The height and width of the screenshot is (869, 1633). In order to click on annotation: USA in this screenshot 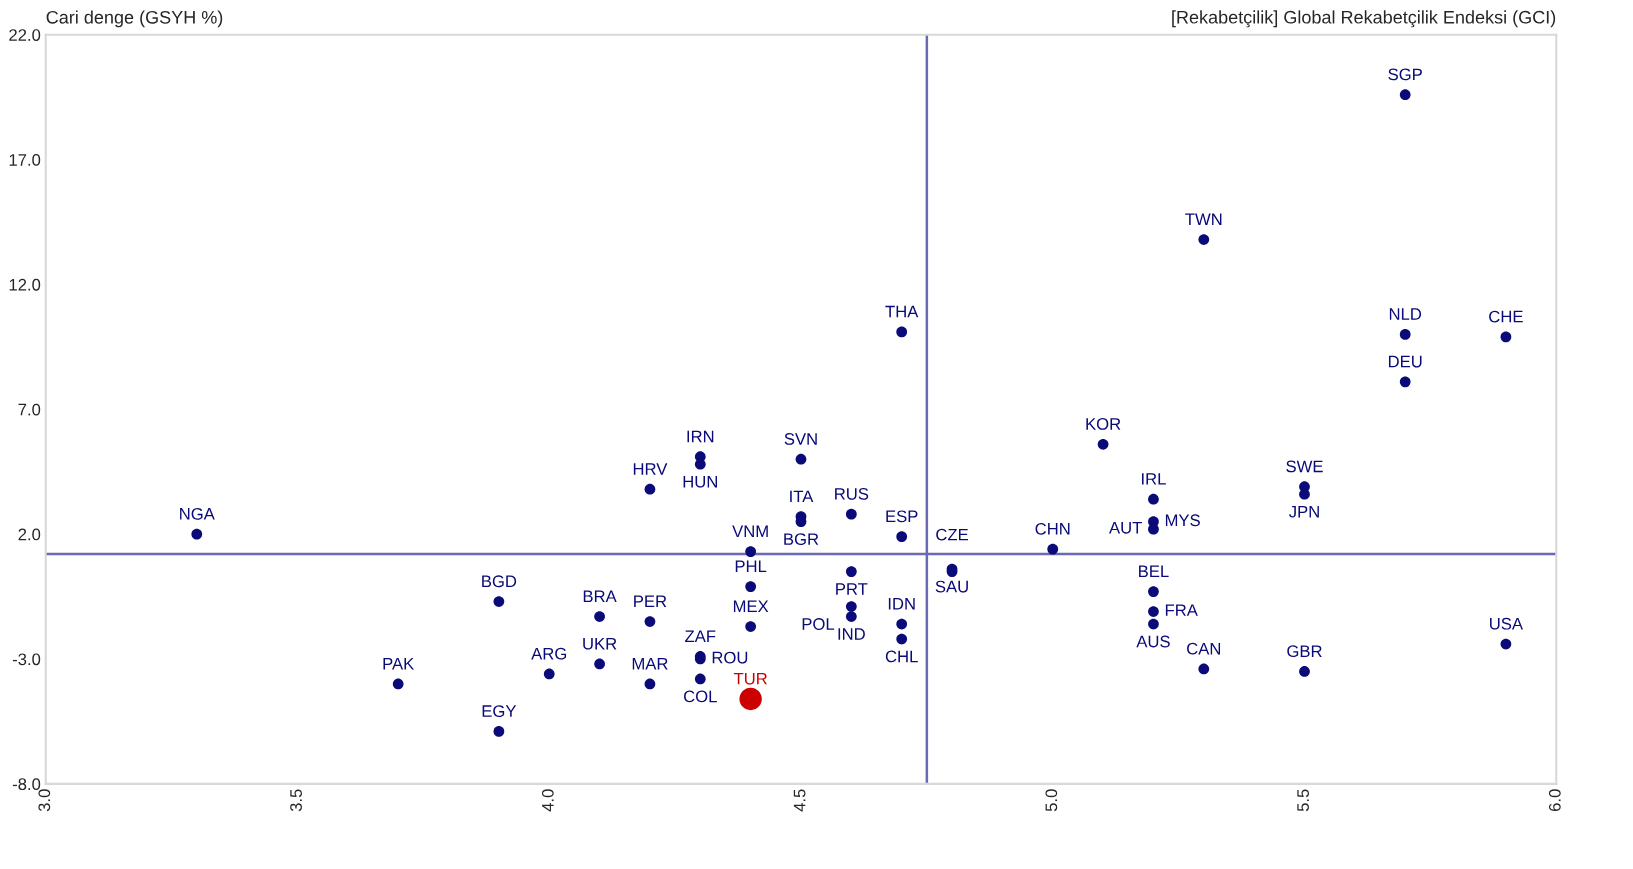, I will do `click(1506, 623)`.